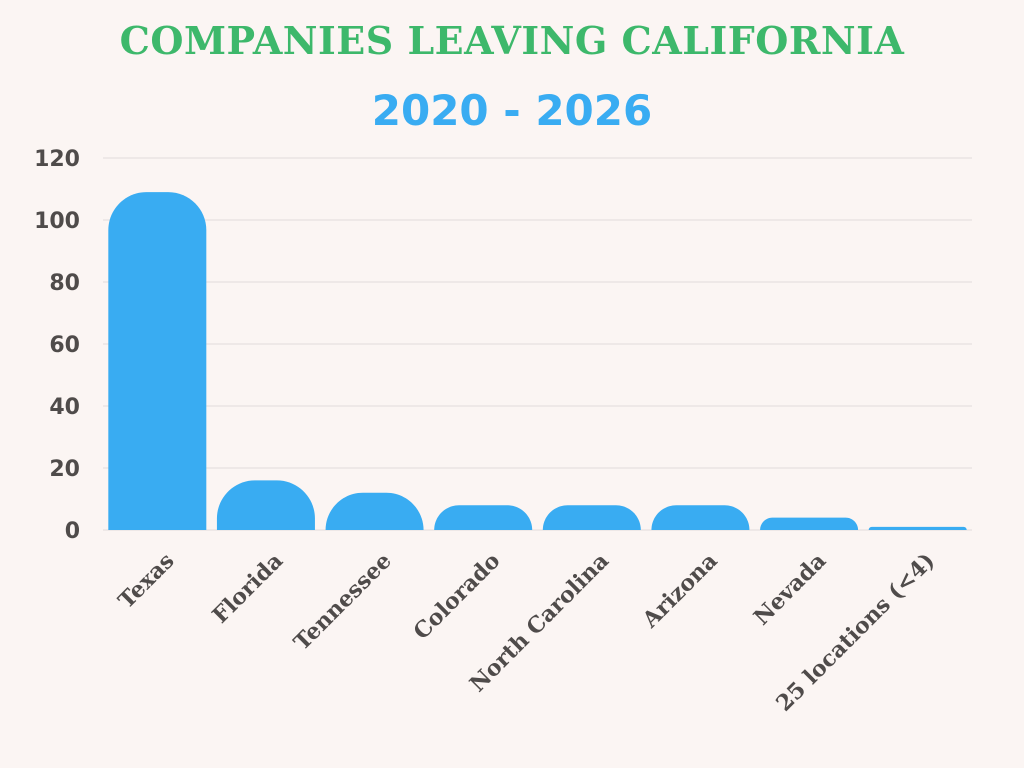 The width and height of the screenshot is (1024, 768). I want to click on y-tick-label: 120, so click(57, 159).